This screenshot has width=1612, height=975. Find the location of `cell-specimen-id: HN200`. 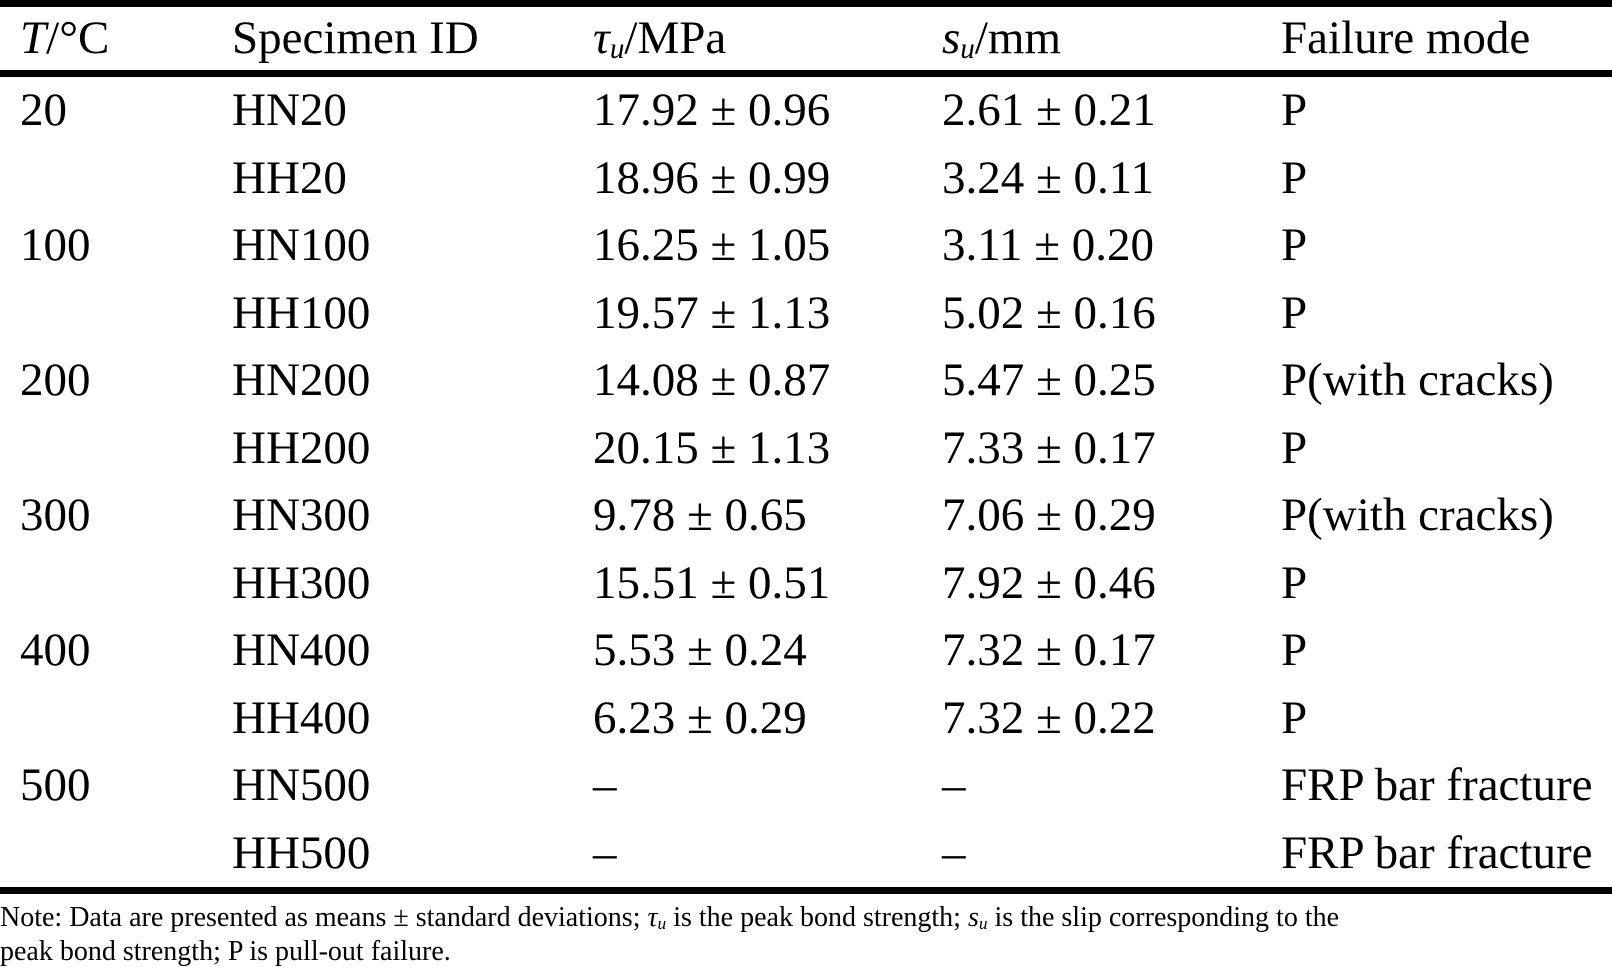

cell-specimen-id: HN200 is located at coordinates (301, 380).